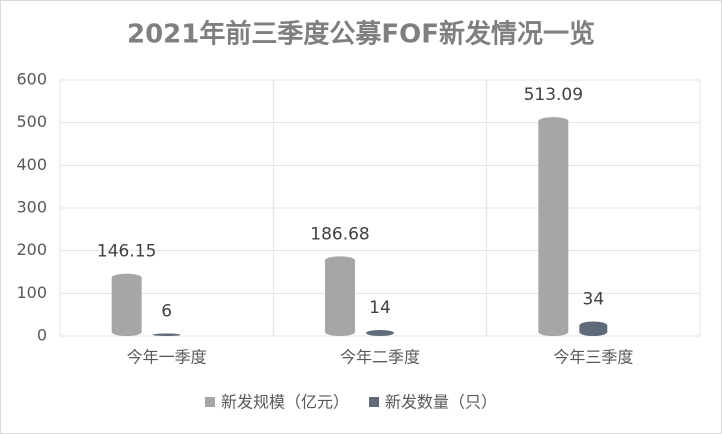  Describe the element at coordinates (31, 121) in the screenshot. I see `y-tick-label: 500` at that location.